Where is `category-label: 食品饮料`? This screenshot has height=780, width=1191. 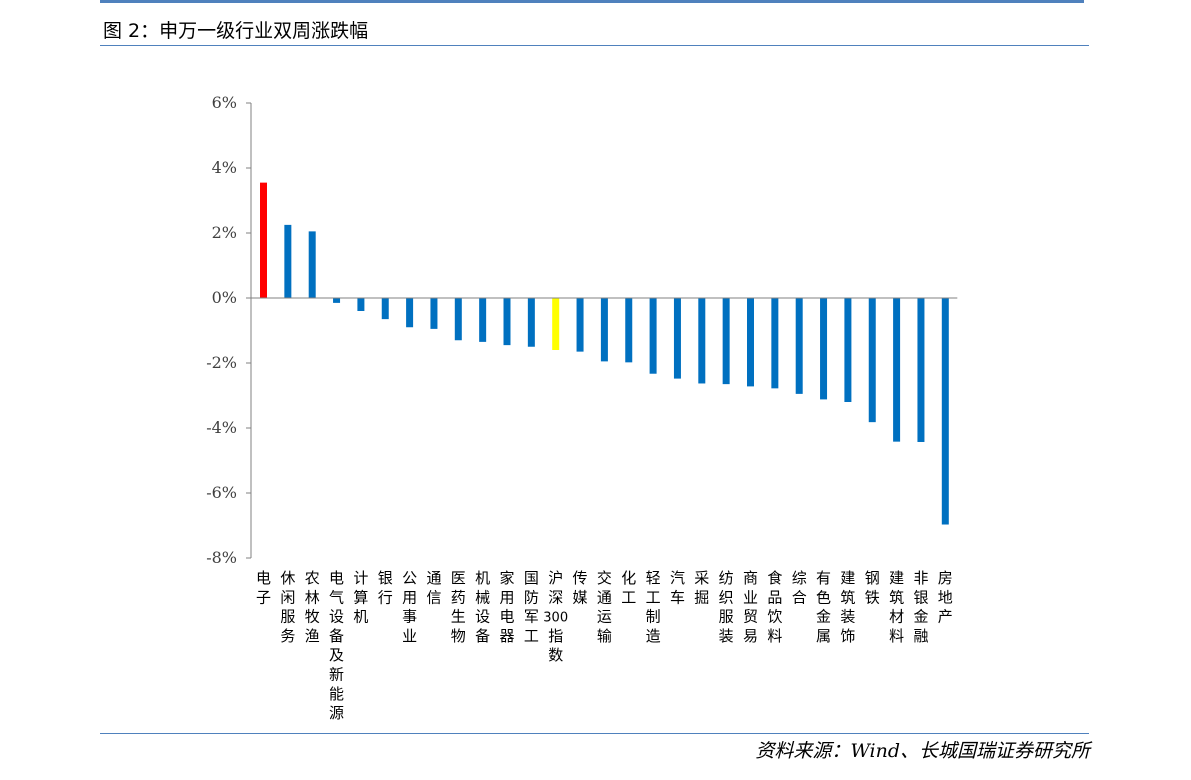 category-label: 食品饮料 is located at coordinates (774, 607).